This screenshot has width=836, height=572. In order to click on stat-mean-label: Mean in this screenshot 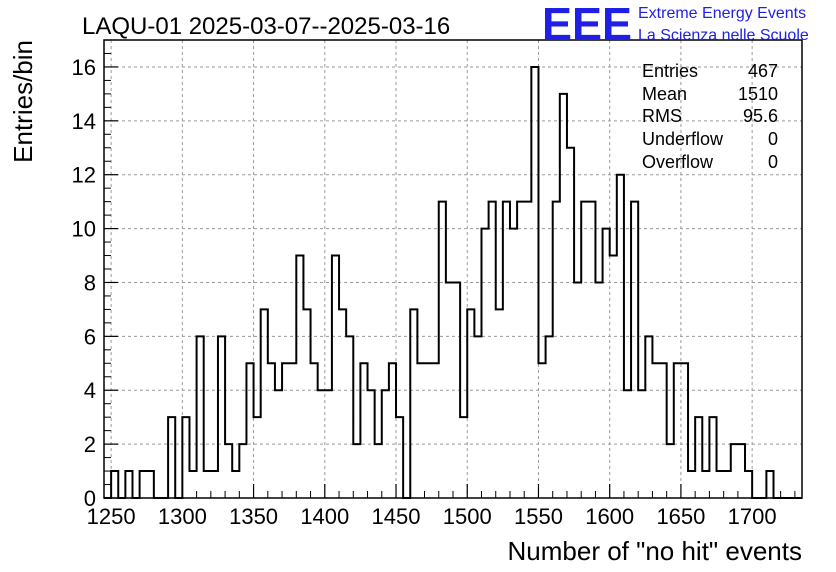, I will do `click(664, 94)`.